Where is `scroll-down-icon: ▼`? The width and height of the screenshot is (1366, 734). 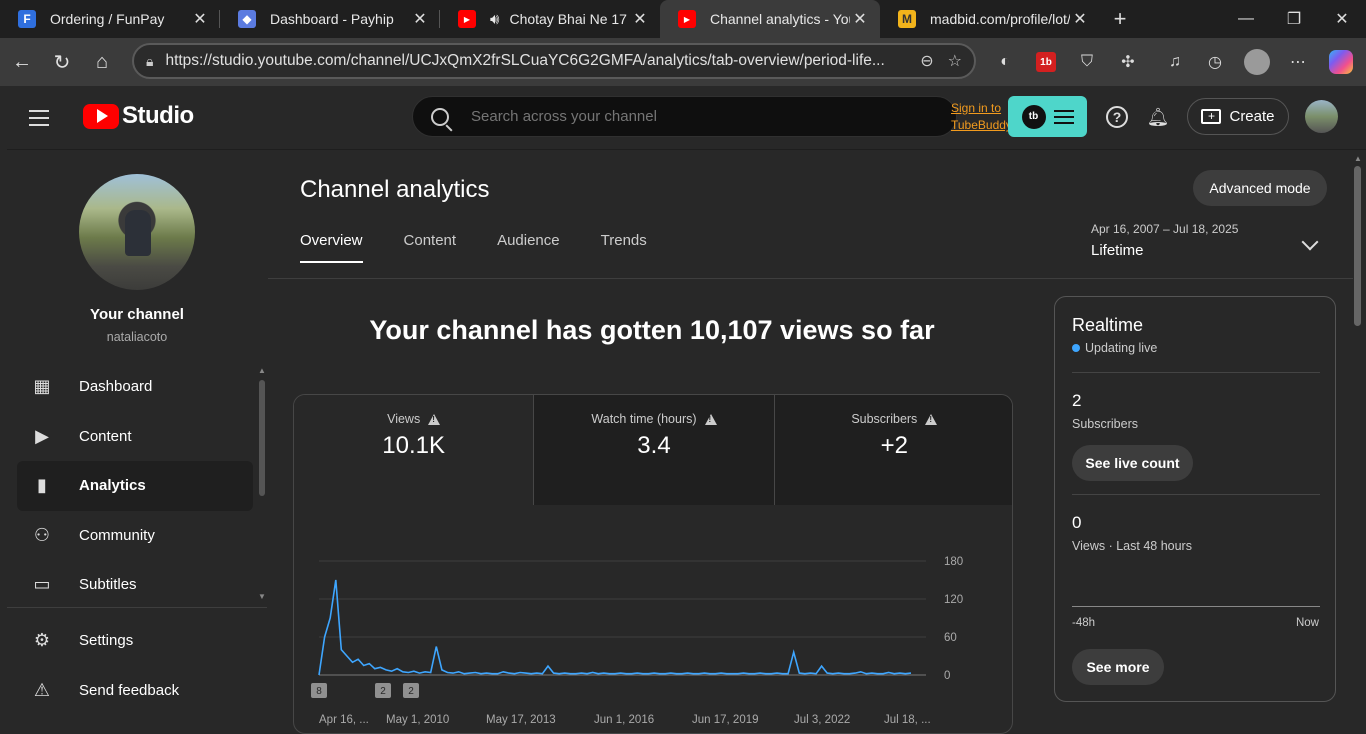
scroll-down-icon: ▼ is located at coordinates (262, 596).